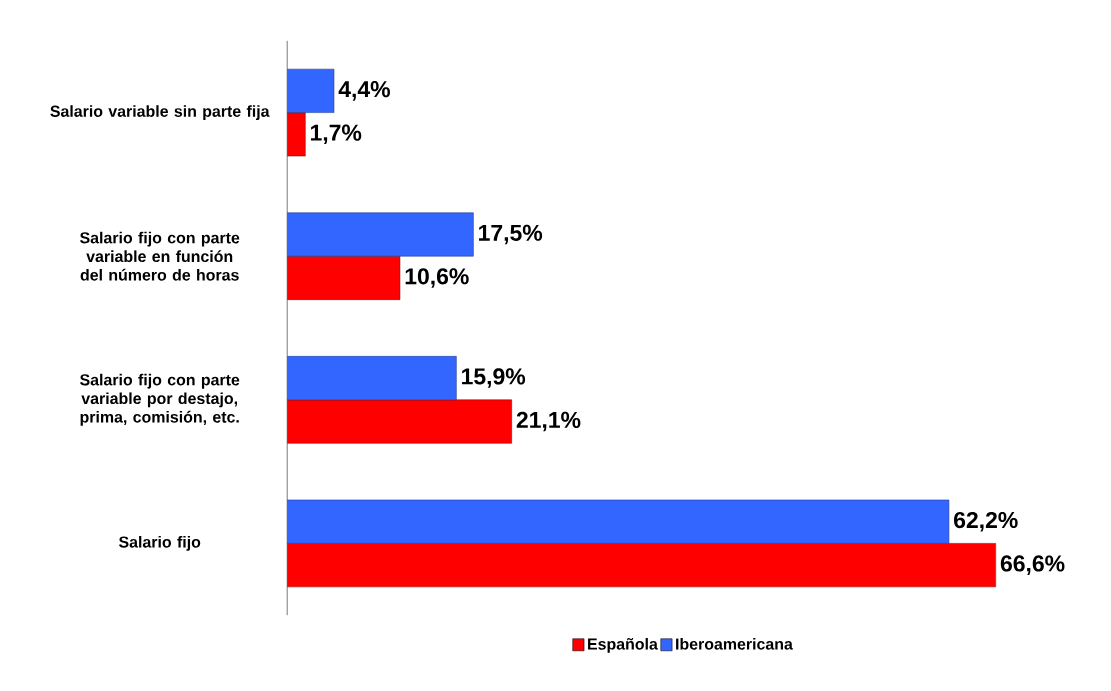  Describe the element at coordinates (160, 113) in the screenshot. I see `y-tick-label: Salario variable sin parte fija` at that location.